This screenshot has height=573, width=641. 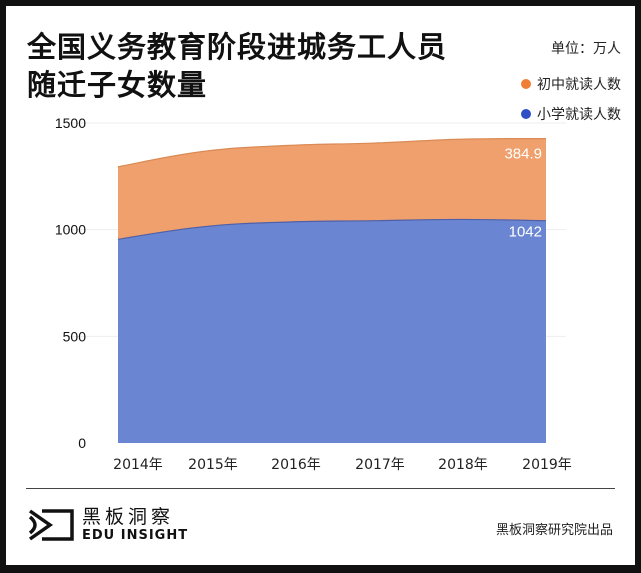 What do you see at coordinates (554, 530) in the screenshot?
I see `credit-text: 黑板洞察研究院出品` at bounding box center [554, 530].